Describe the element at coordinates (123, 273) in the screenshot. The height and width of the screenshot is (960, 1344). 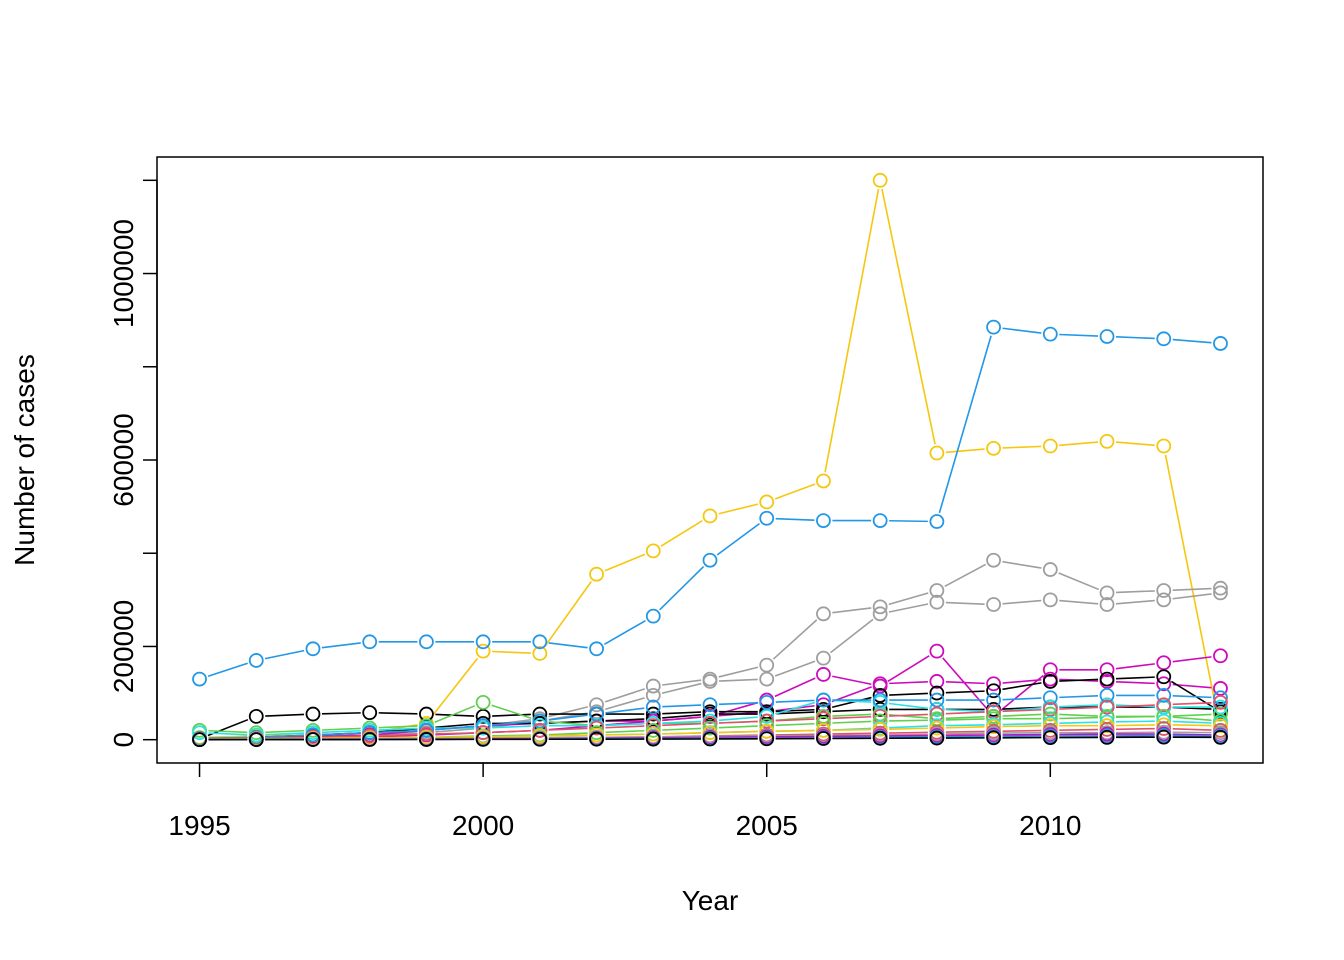
I see `y-tick-label: 1000000` at that location.